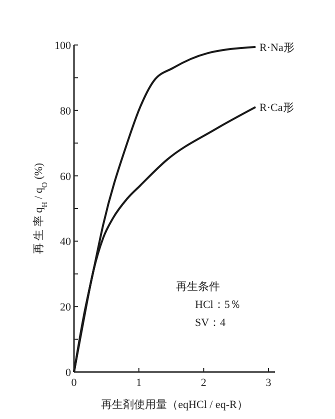 This screenshot has width=335, height=419. What do you see at coordinates (198, 286) in the screenshot?
I see `annotation: 再生条件` at bounding box center [198, 286].